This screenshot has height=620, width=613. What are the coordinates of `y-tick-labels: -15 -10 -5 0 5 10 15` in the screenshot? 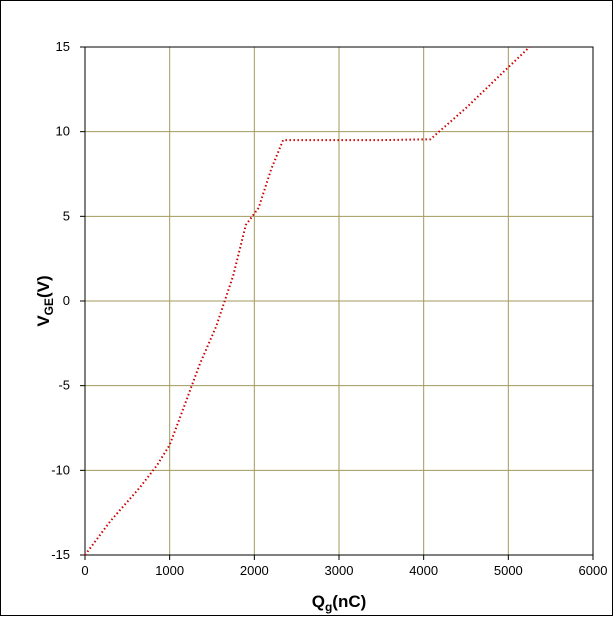 It's located at (60, 300).